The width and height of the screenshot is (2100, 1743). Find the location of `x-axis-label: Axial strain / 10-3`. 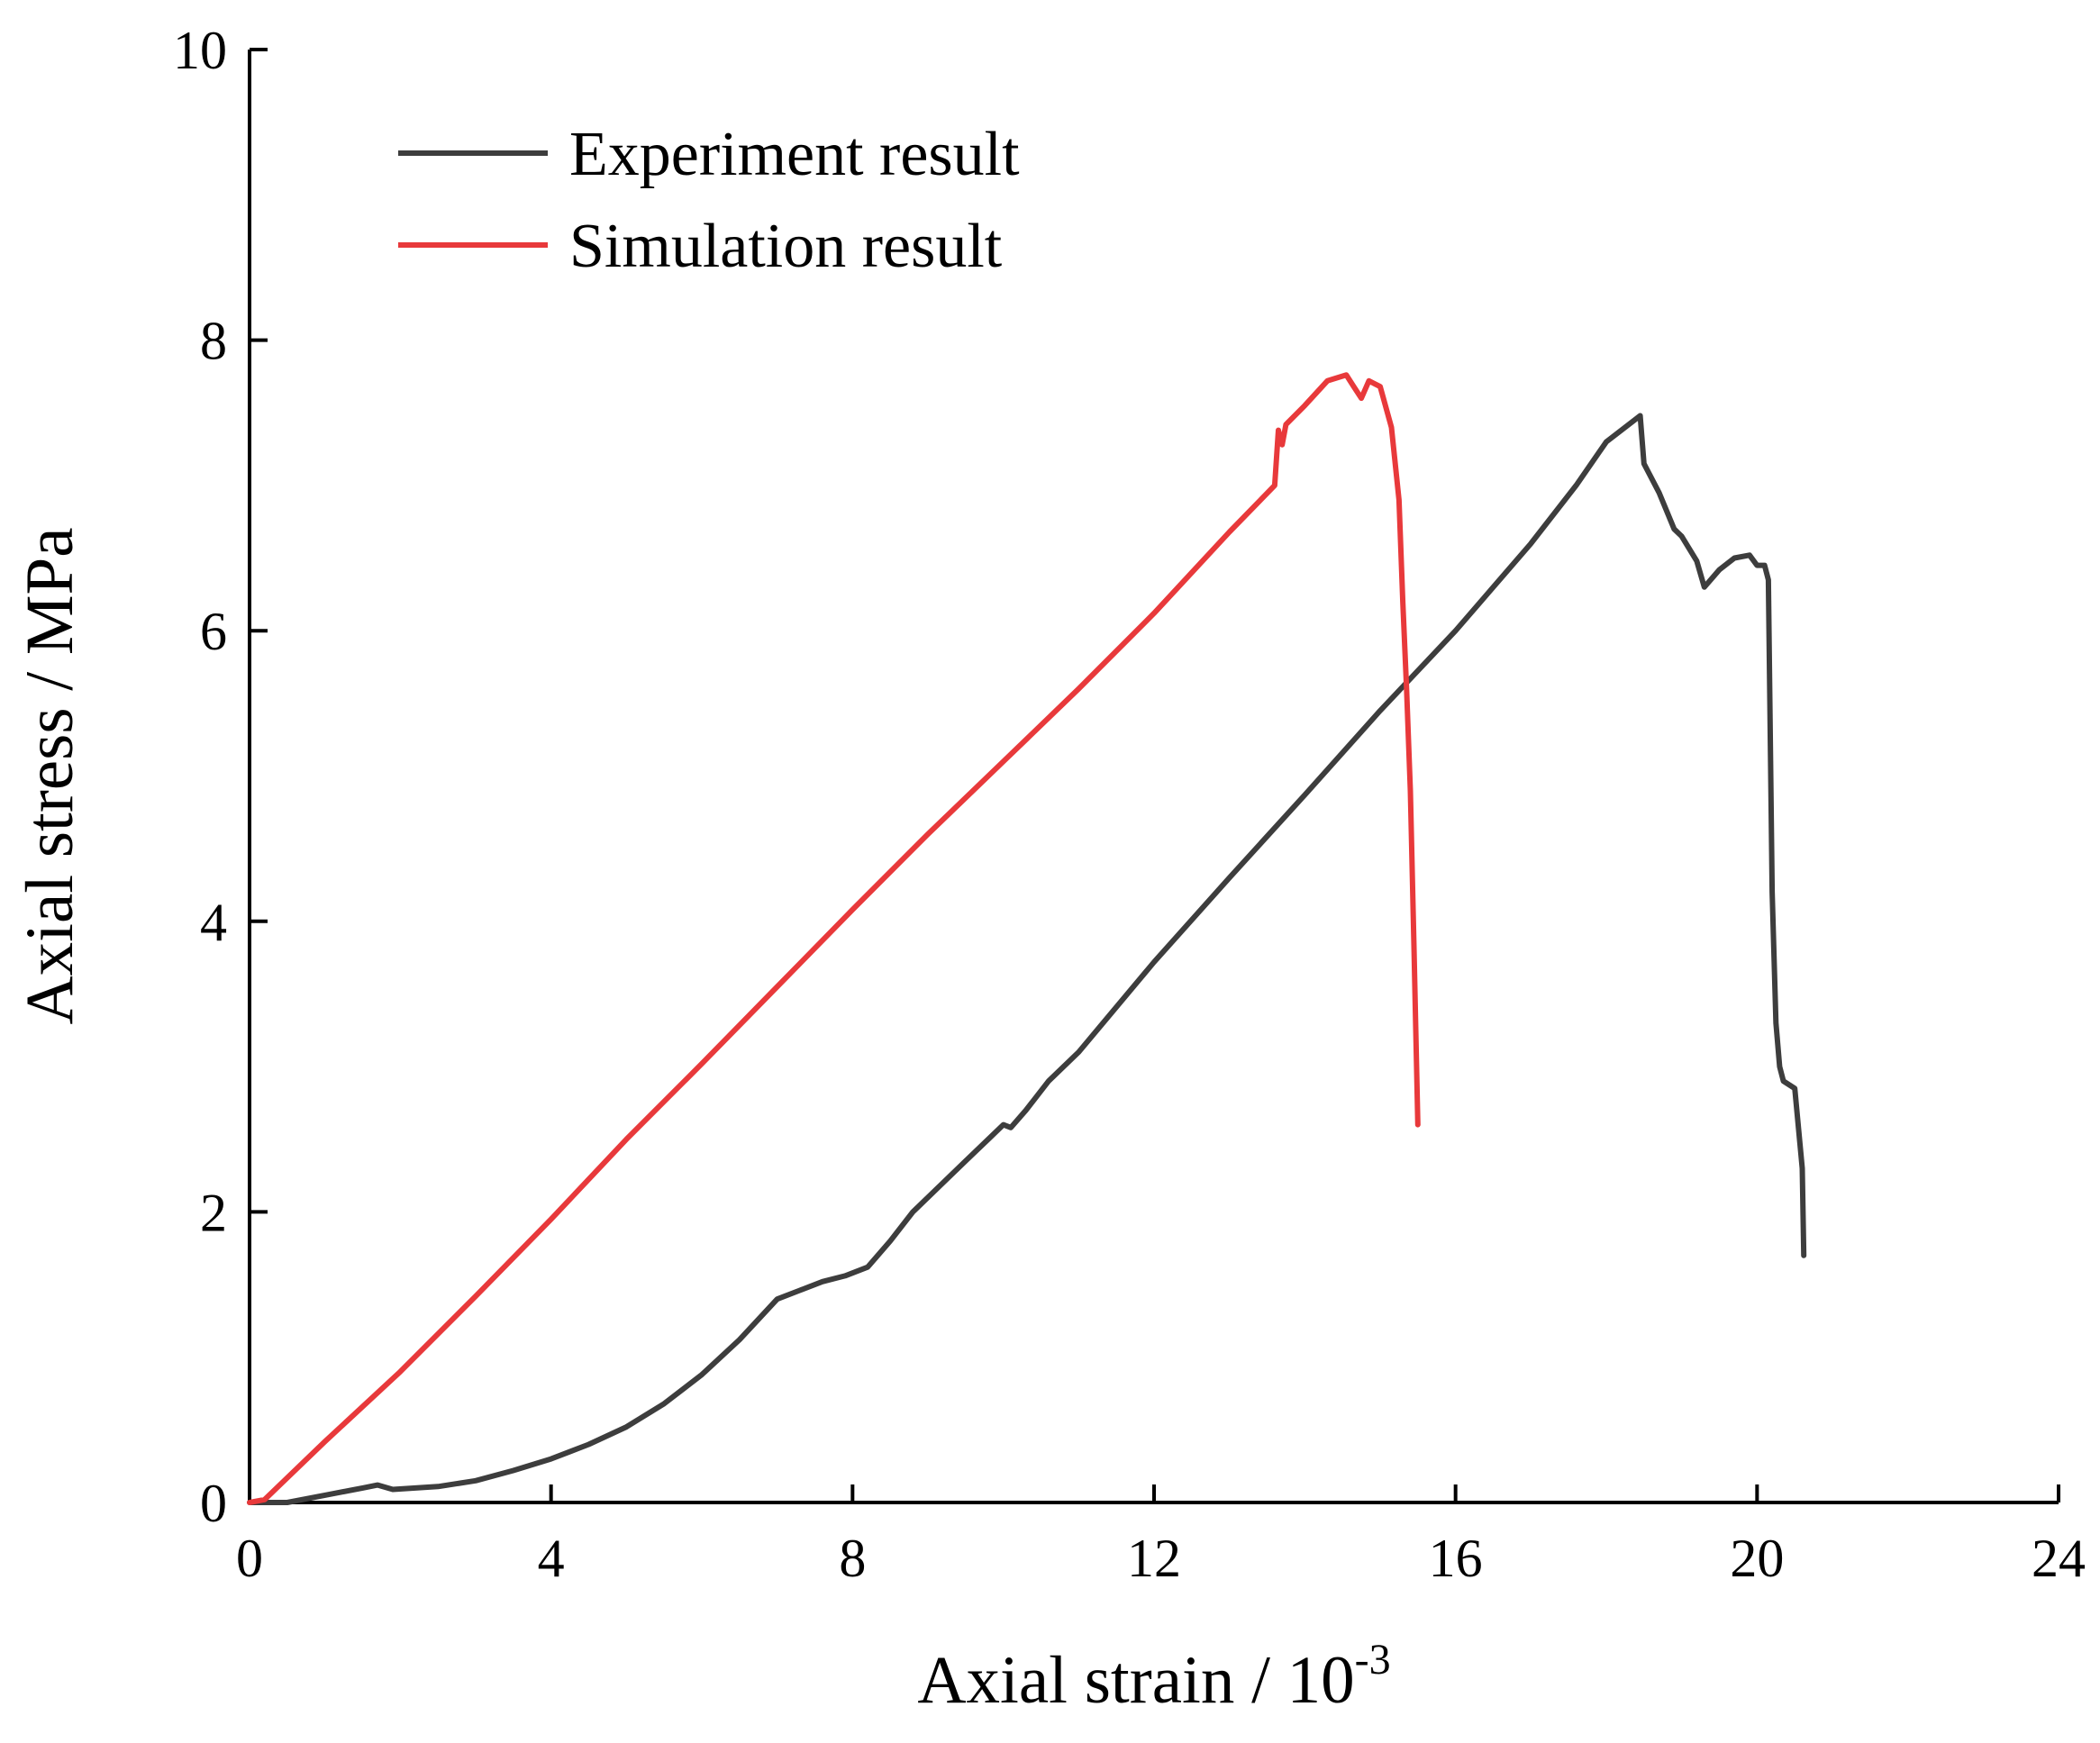

x-axis-label: Axial strain / 10-3 is located at coordinates (1154, 1677).